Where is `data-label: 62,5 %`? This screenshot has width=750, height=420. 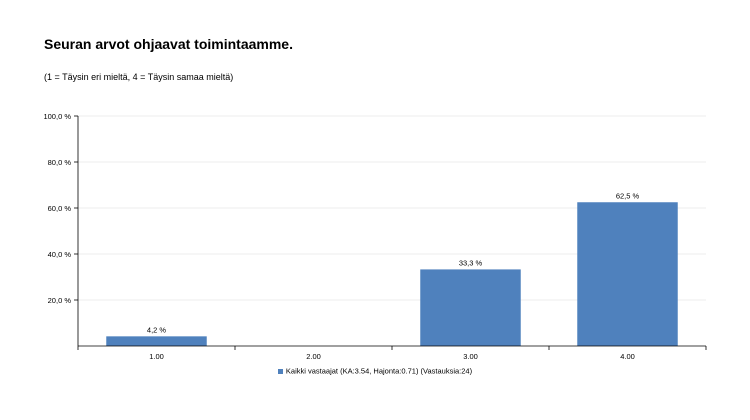 data-label: 62,5 % is located at coordinates (628, 195).